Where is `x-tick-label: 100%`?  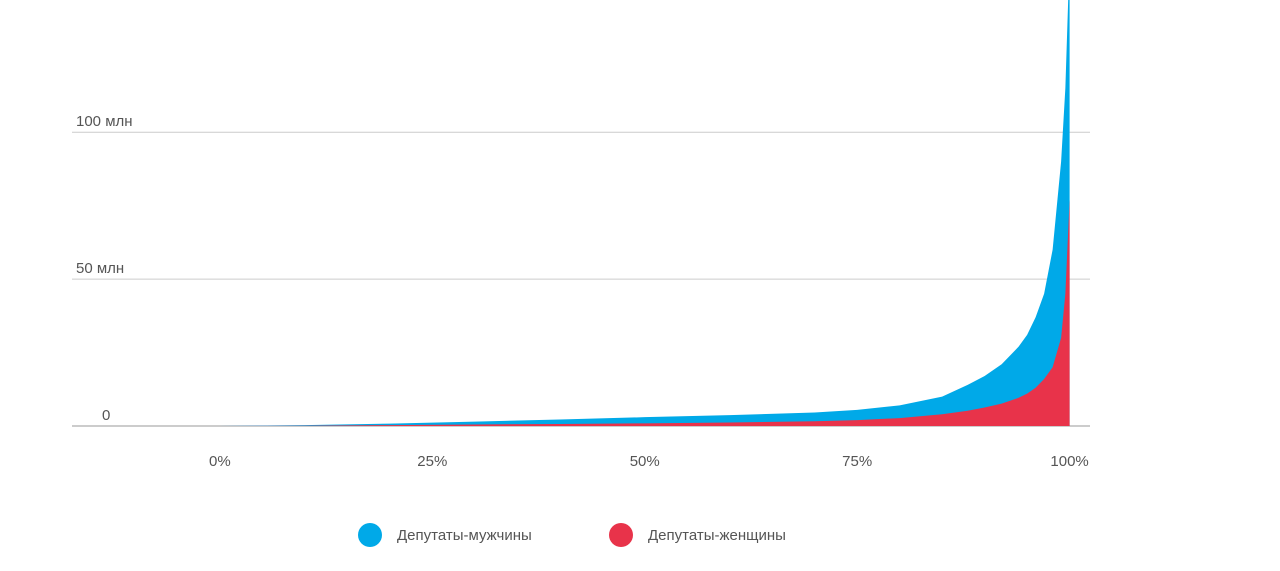
x-tick-label: 100% is located at coordinates (1069, 461).